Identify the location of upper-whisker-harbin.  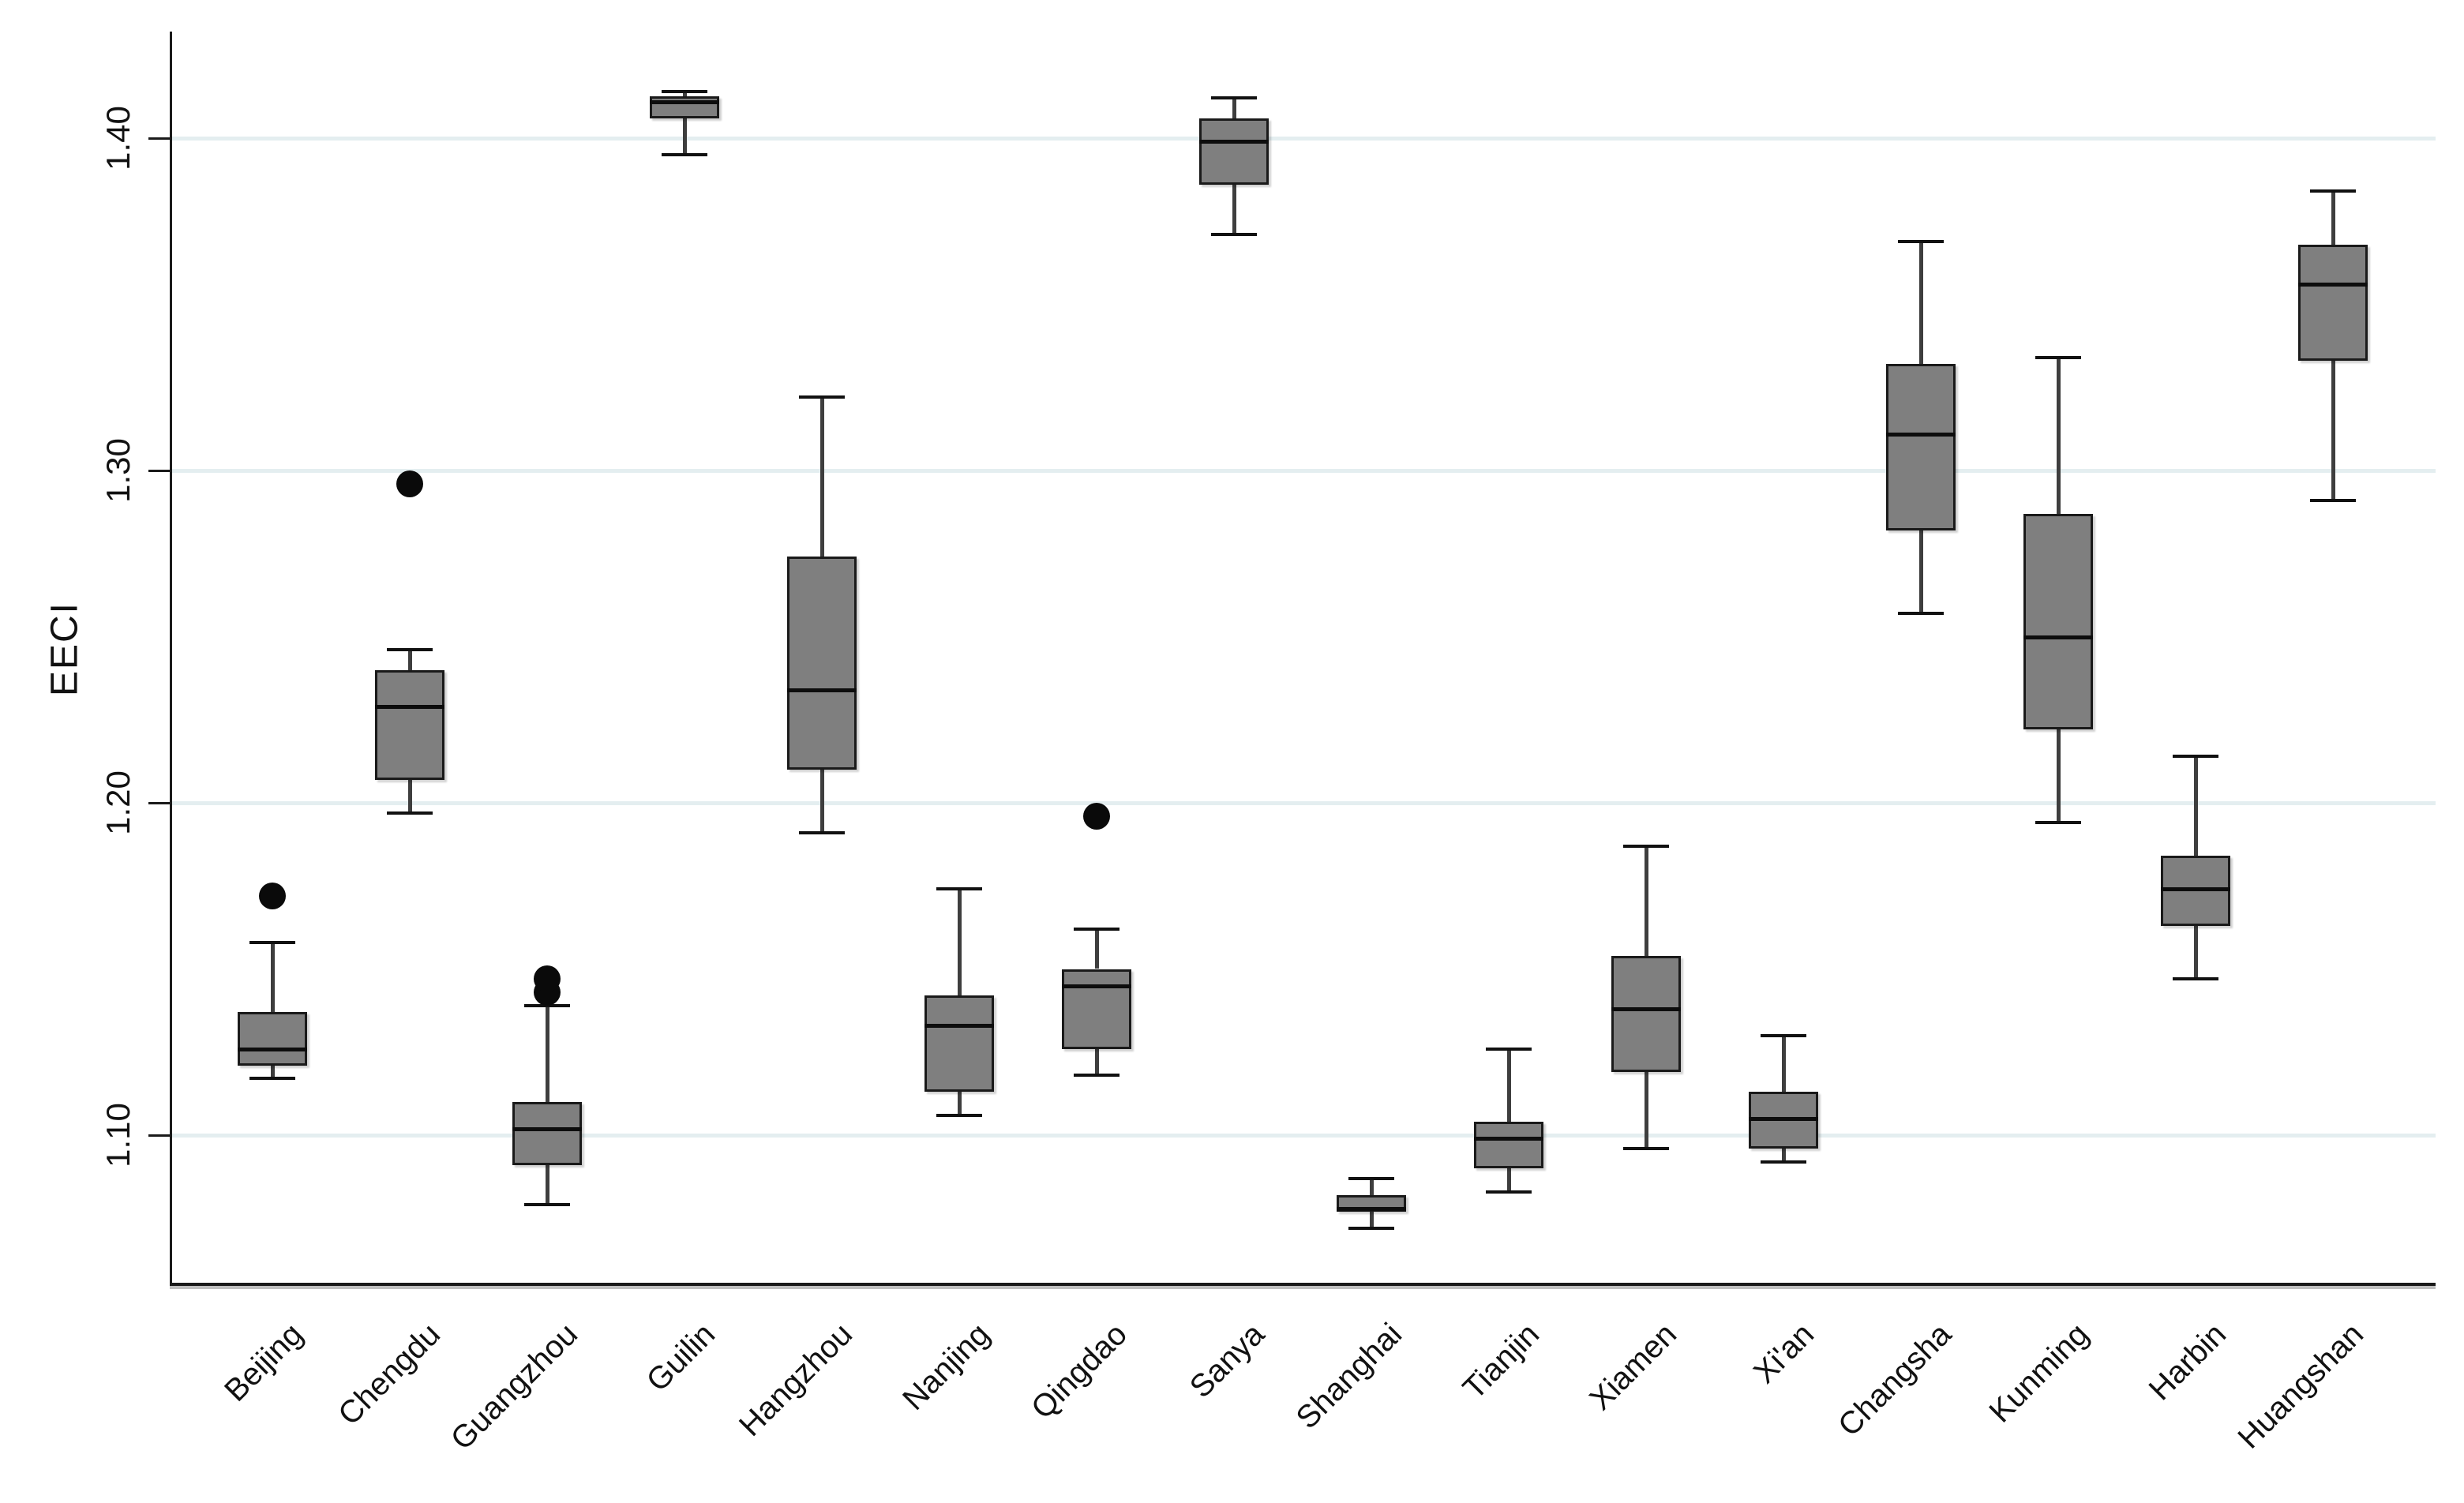
(2196, 806).